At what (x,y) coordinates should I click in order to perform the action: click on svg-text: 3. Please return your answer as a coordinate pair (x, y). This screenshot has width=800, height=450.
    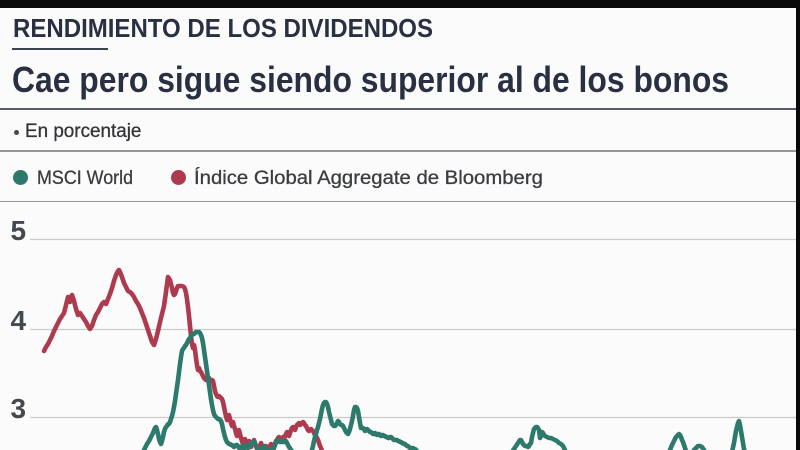
    Looking at the image, I should click on (19, 408).